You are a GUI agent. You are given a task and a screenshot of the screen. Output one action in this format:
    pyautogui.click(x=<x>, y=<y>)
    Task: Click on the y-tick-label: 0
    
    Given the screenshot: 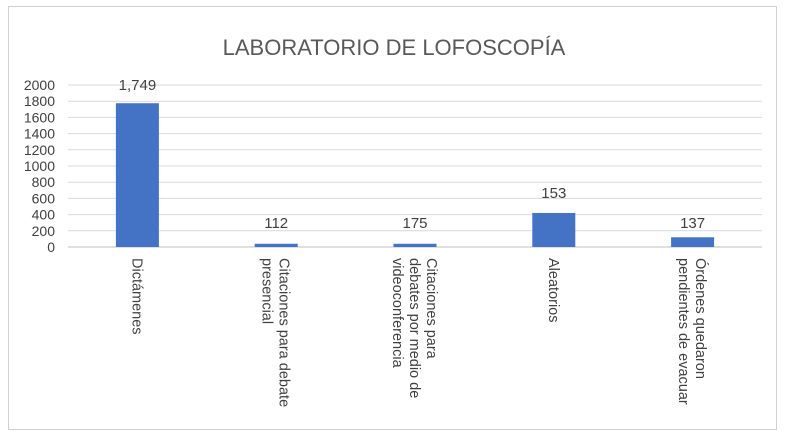 What is the action you would take?
    pyautogui.click(x=51, y=247)
    